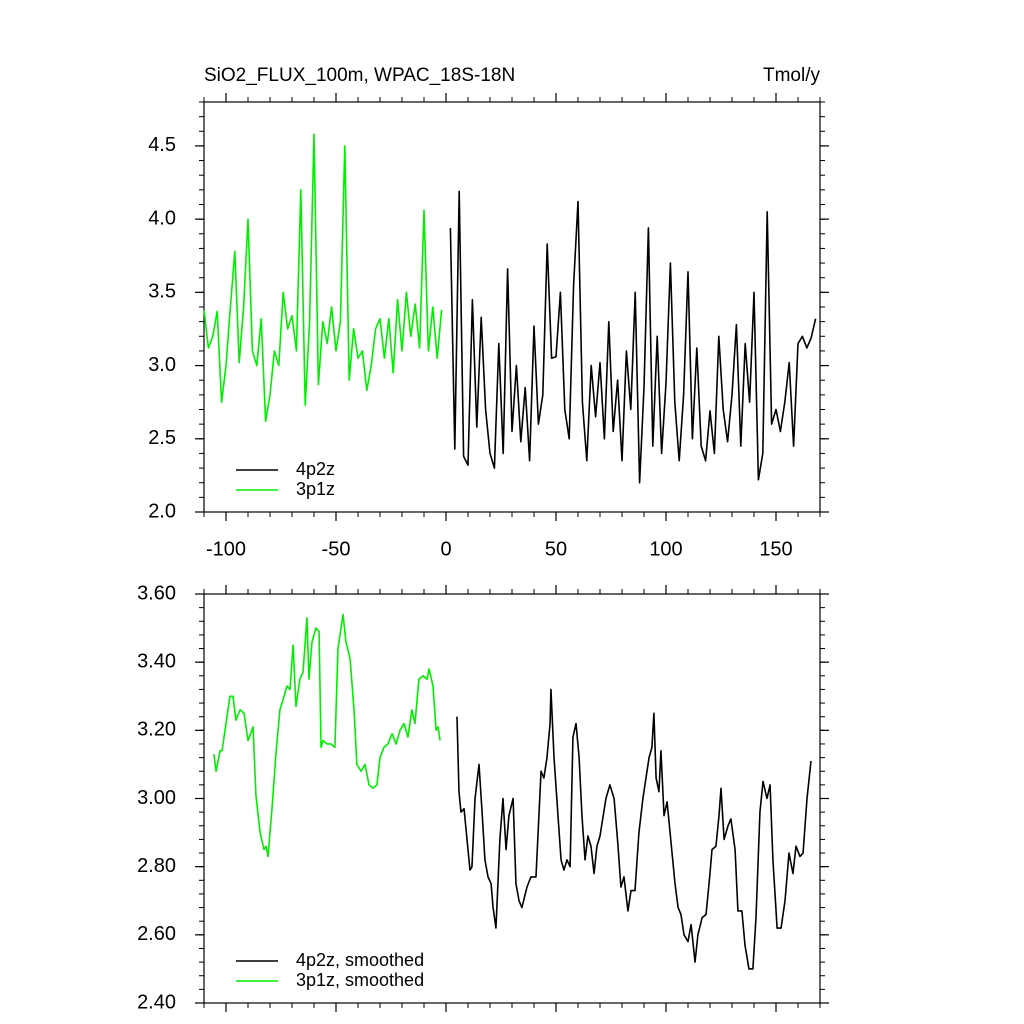  I want to click on x-tick-label: 100, so click(665, 549).